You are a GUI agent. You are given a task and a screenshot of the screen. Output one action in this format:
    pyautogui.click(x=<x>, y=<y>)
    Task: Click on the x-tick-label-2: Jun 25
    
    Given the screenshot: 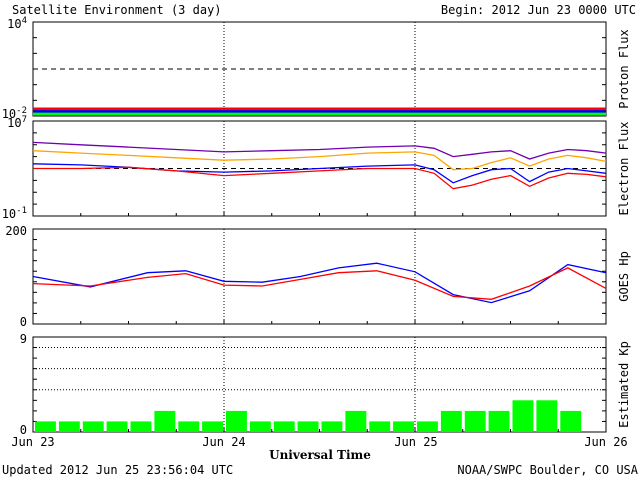 What is the action you would take?
    pyautogui.click(x=415, y=442)
    